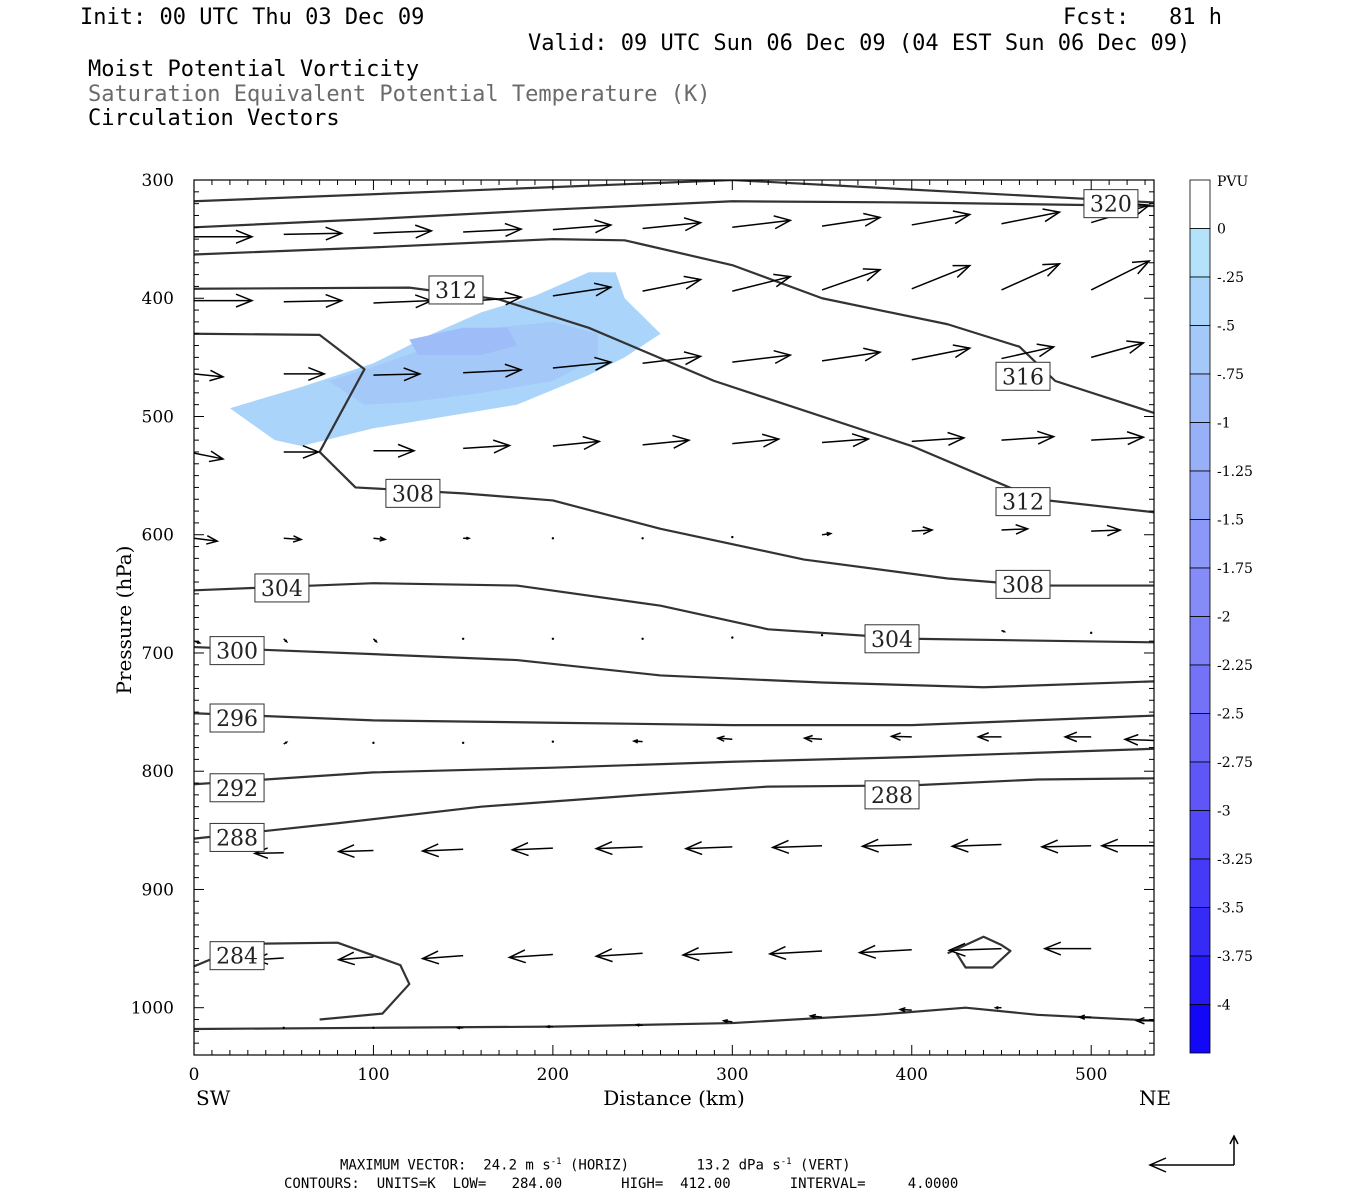 This screenshot has width=1350, height=1200. What do you see at coordinates (1226, 327) in the screenshot?
I see `colorbar-label: -.5` at bounding box center [1226, 327].